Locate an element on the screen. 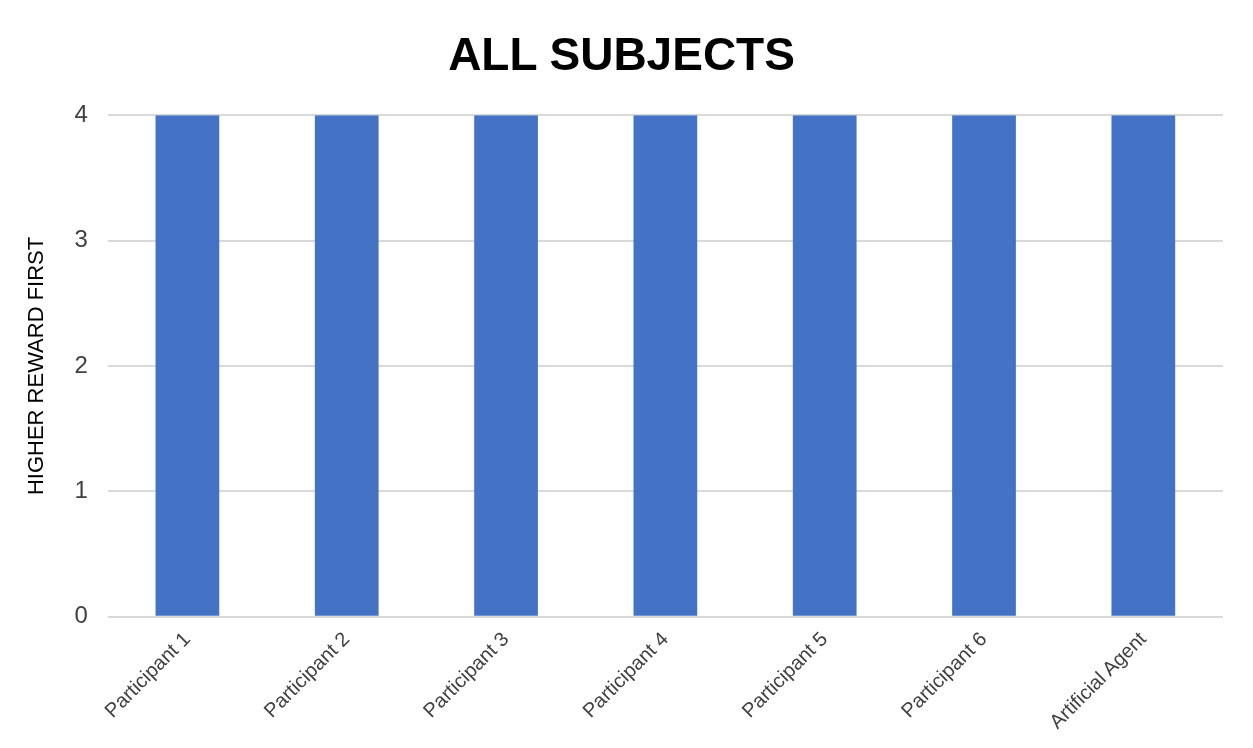 The width and height of the screenshot is (1253, 748). y-tick-label: 4 is located at coordinates (81, 113).